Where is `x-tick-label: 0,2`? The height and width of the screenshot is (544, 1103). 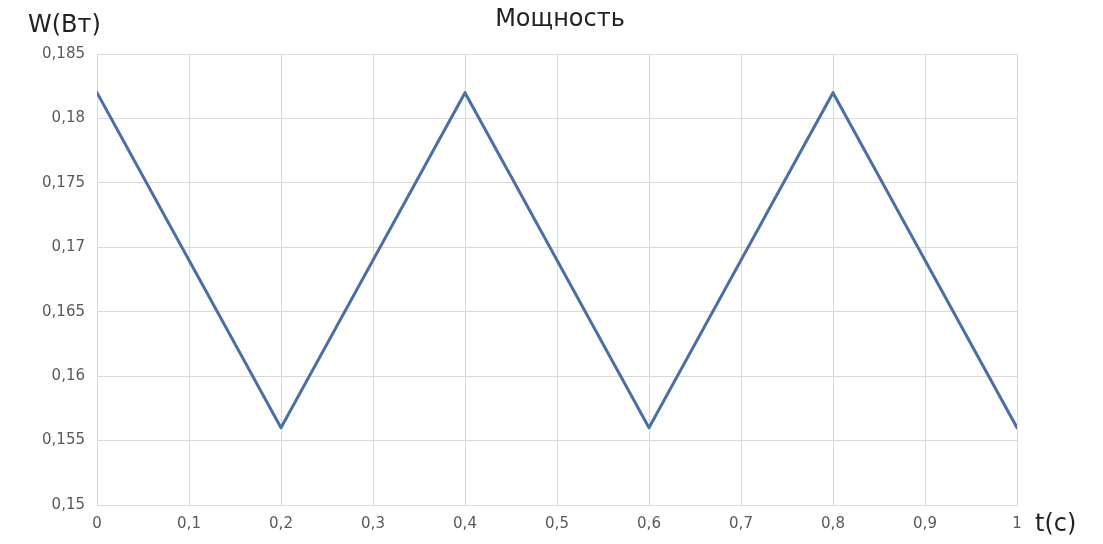 x-tick-label: 0,2 is located at coordinates (281, 522).